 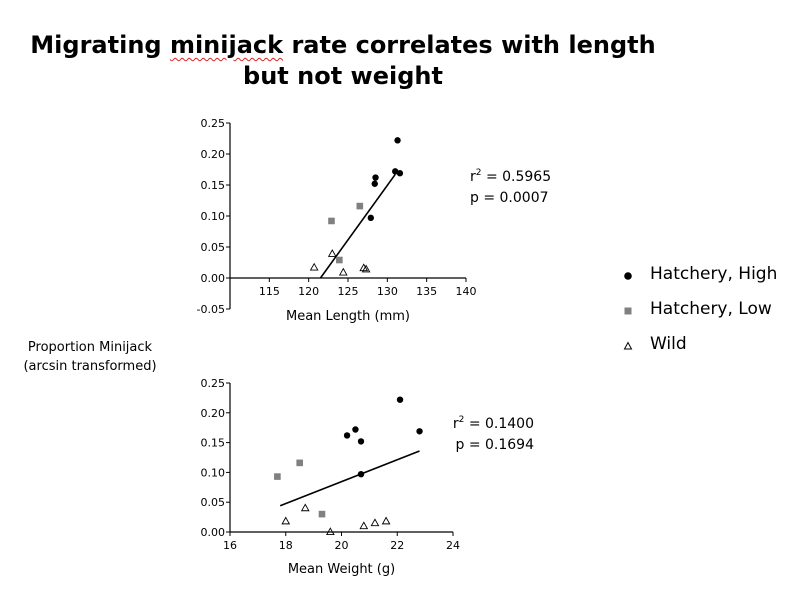 What do you see at coordinates (469, 45) in the screenshot?
I see `title-post: rate correlates with length` at bounding box center [469, 45].